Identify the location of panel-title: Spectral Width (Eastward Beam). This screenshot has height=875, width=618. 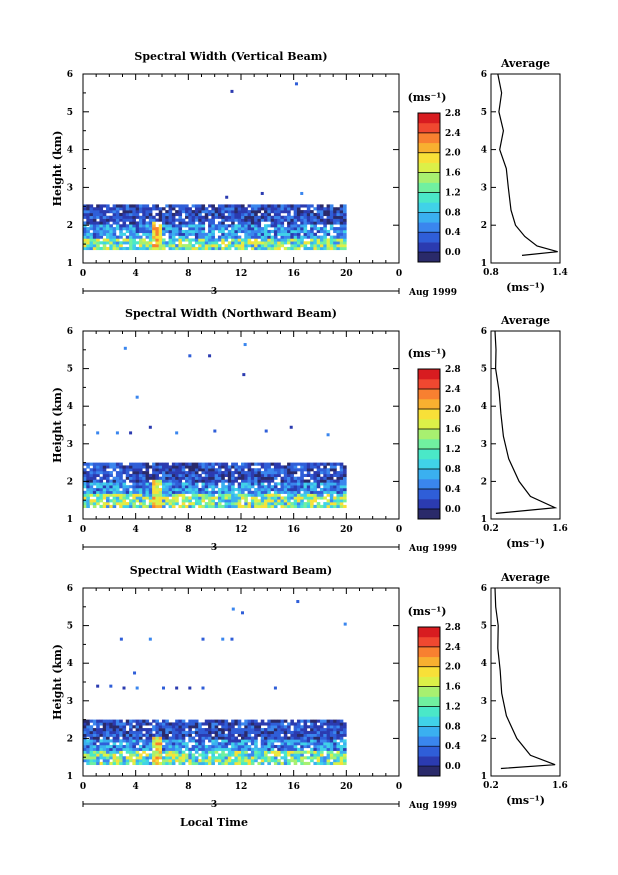
(231, 570).